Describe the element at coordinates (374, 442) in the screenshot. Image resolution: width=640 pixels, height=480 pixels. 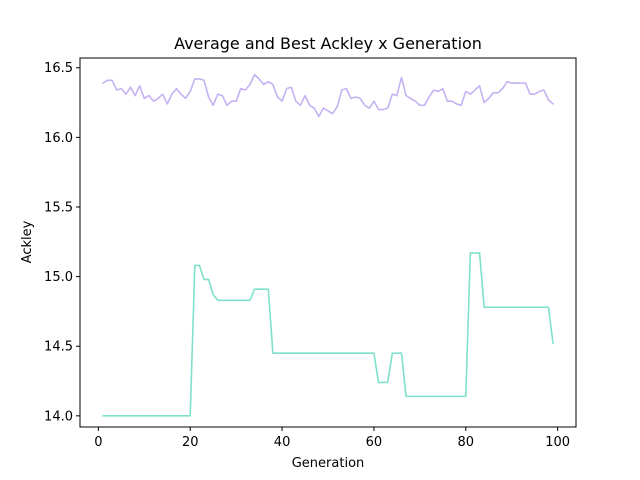
I see `x-tick-label: 60` at that location.